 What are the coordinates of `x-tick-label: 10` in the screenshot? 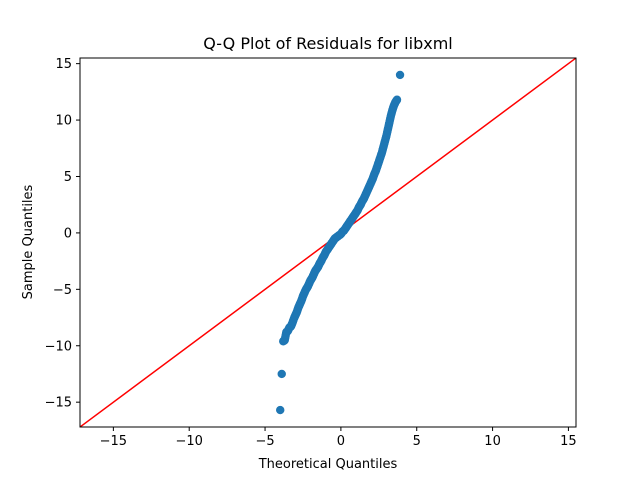 It's located at (492, 441).